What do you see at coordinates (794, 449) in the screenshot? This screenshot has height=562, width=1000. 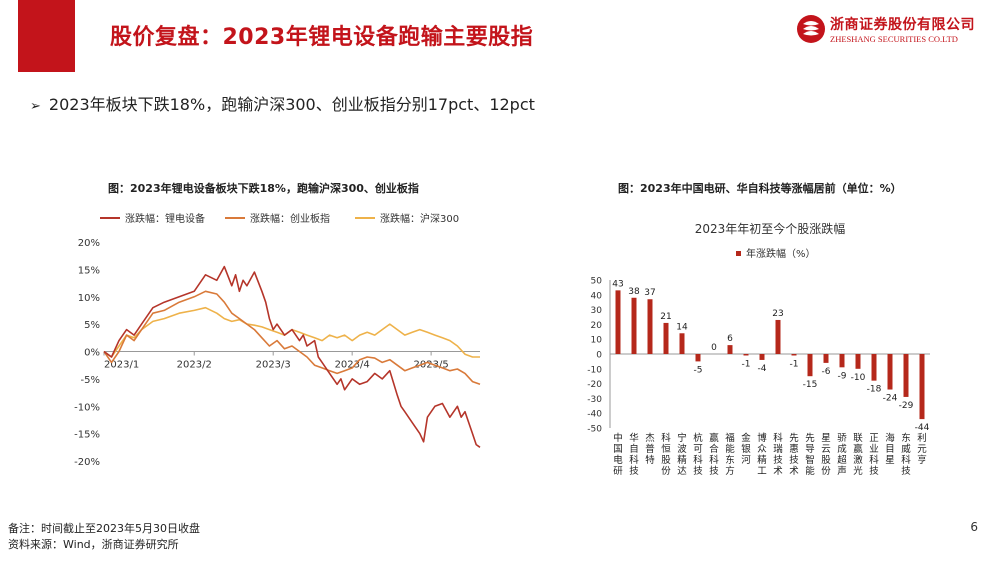 I see `svg-text: 惠` at bounding box center [794, 449].